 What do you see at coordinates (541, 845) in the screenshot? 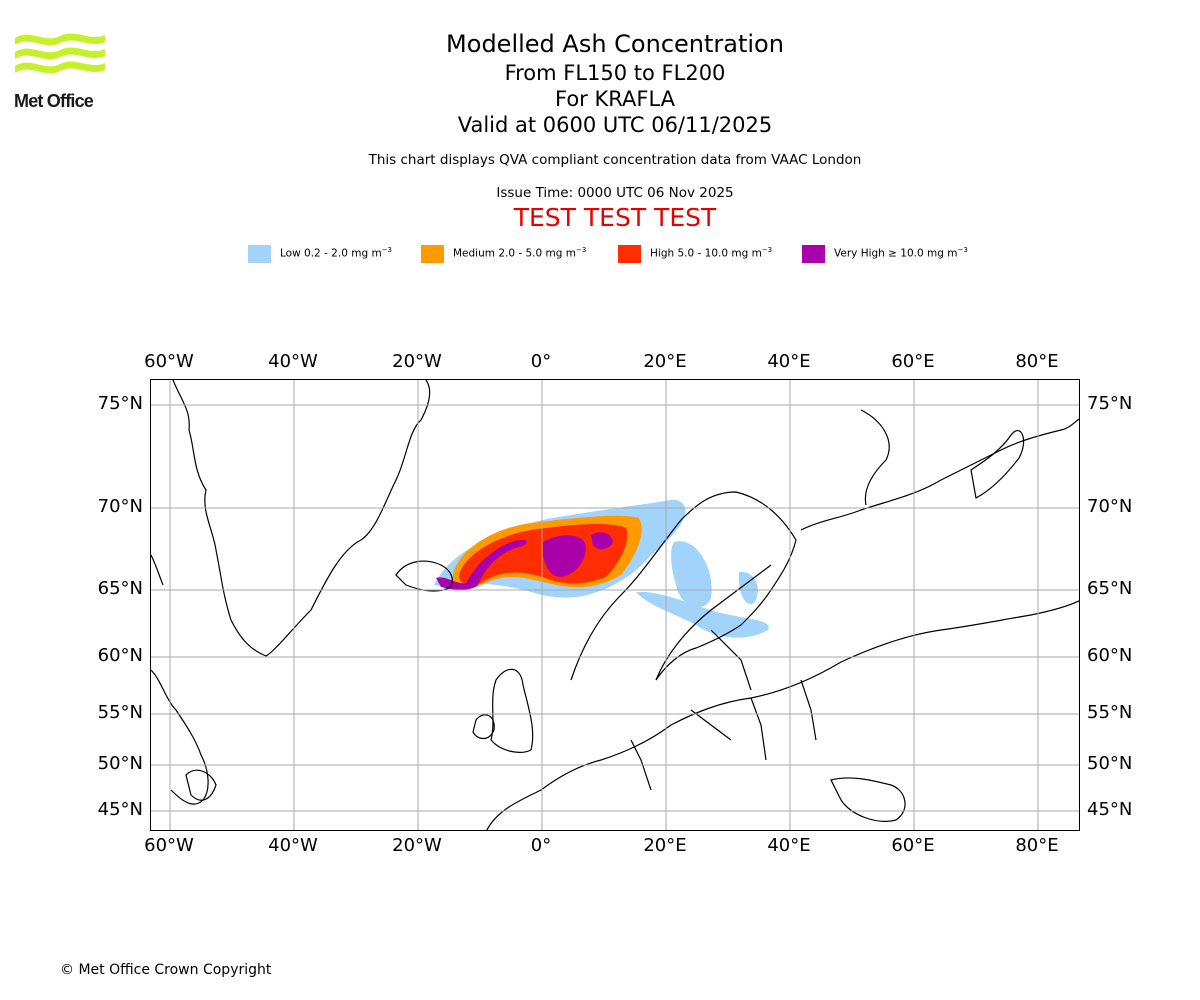
I see `lon-tick-bottom: 0°` at bounding box center [541, 845].